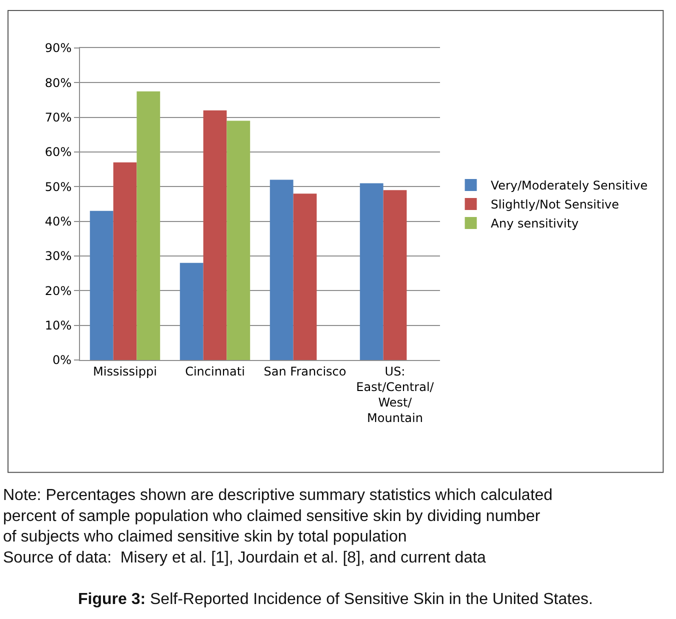 This screenshot has width=676, height=619. I want to click on legend-label: Slightly/Not Sensitive, so click(555, 205).